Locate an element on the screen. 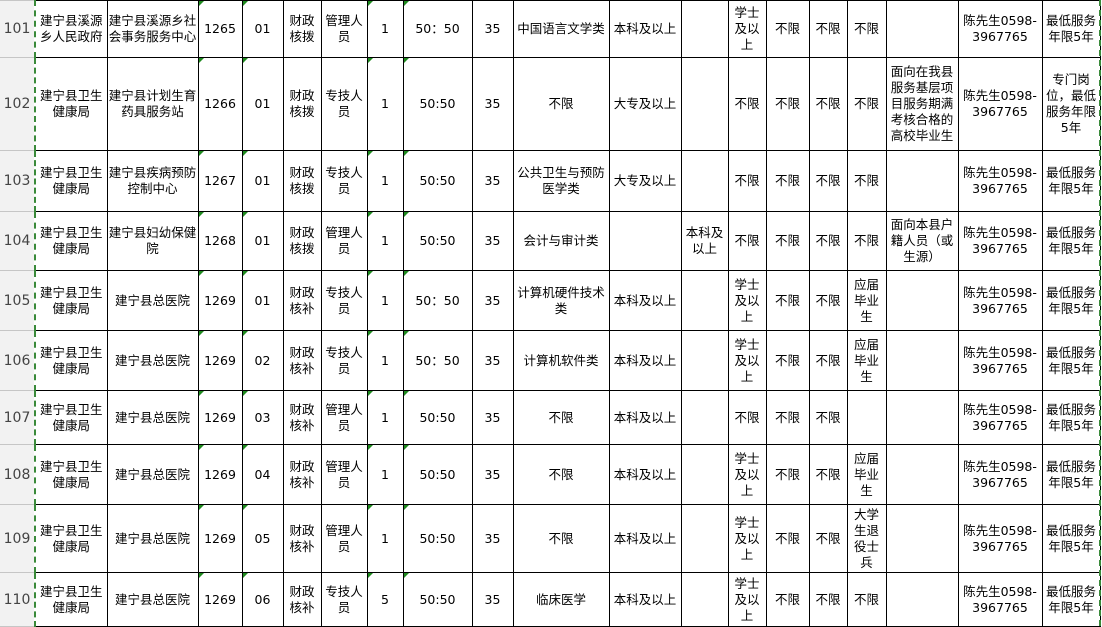 This screenshot has height=627, width=1102. row-header: 107 is located at coordinates (18, 417).